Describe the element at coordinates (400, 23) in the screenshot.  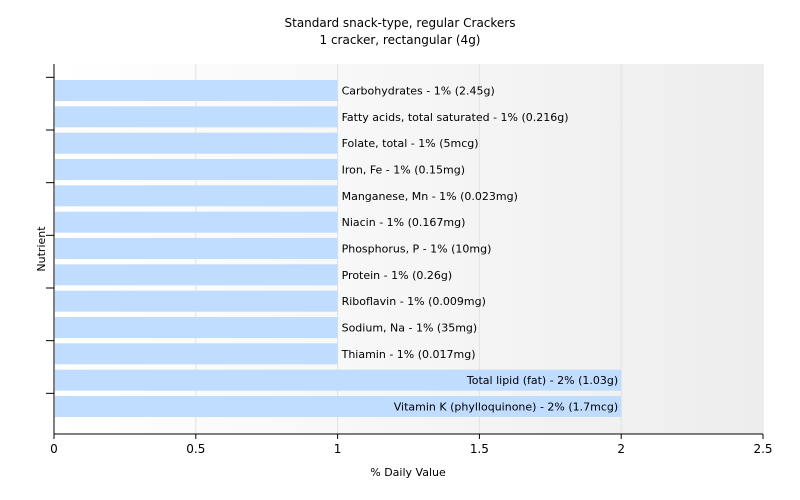
I see `chart-title: Standard snack-type, regular Crackers` at that location.